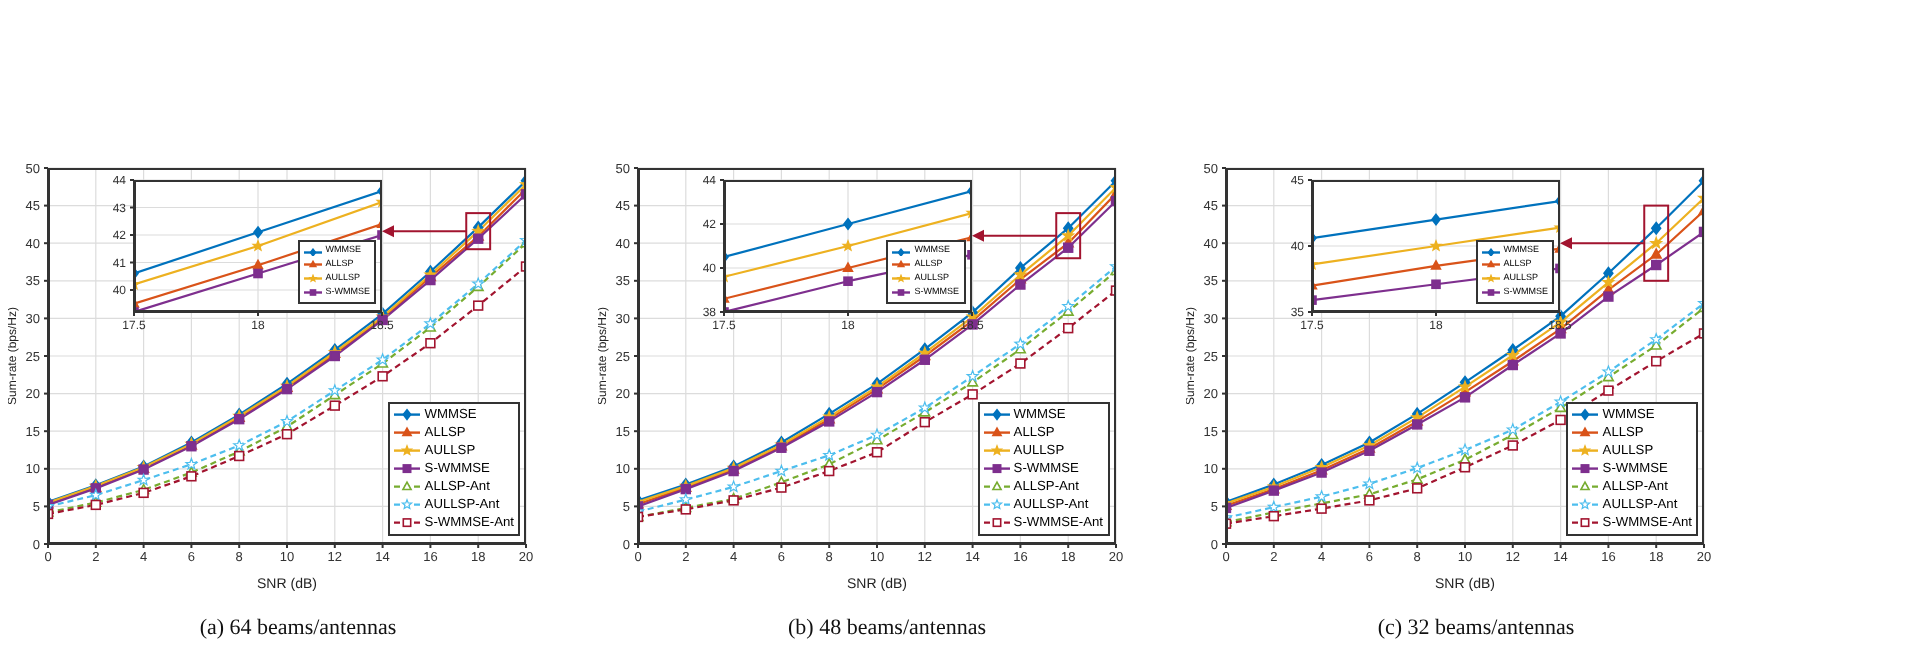 The image size is (1906, 664). Describe the element at coordinates (887, 628) in the screenshot. I see `text: (b) 48 beams/antennas` at that location.